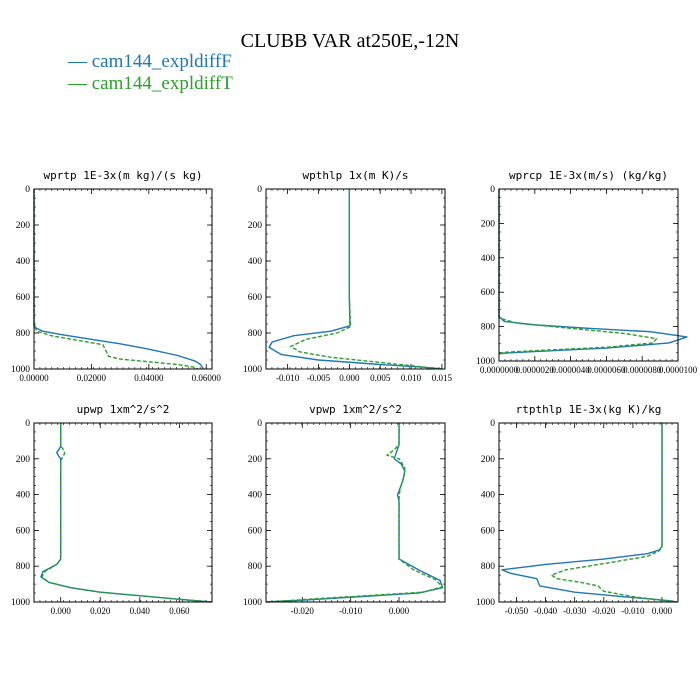 The width and height of the screenshot is (700, 700). What do you see at coordinates (678, 370) in the screenshot?
I see `x-tick-label: 0.0000100` at bounding box center [678, 370].